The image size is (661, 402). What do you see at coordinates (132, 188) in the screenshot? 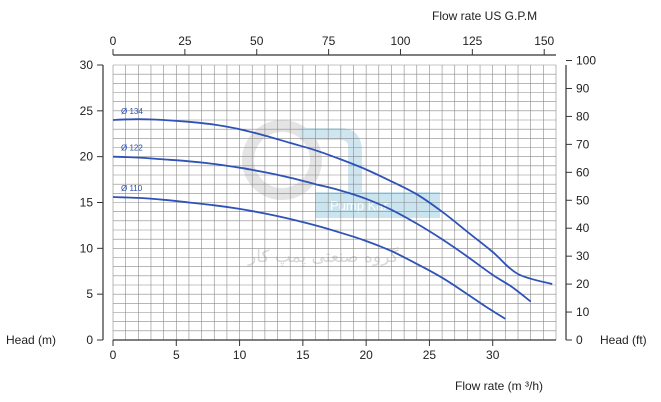
I see `series-label-2: Ø 110` at bounding box center [132, 188].